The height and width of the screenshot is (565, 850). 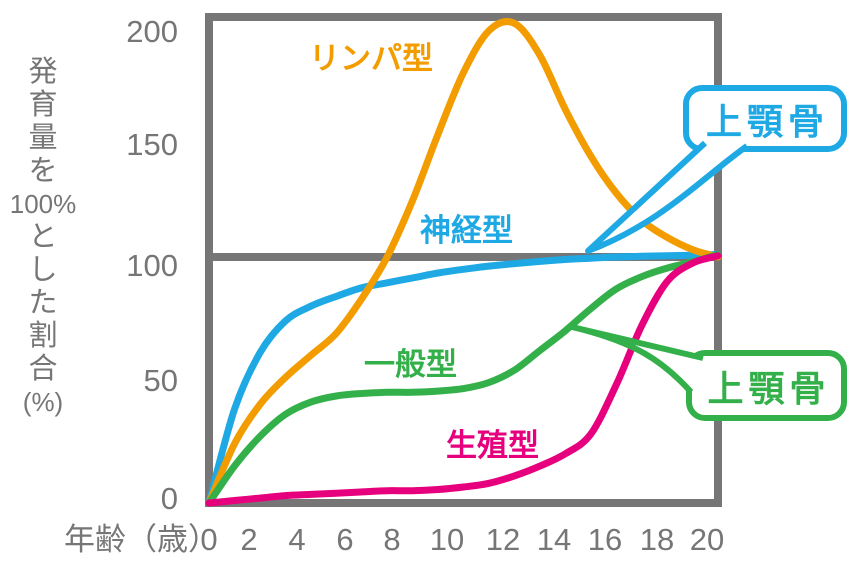 I want to click on x-tick-0: 0, so click(x=209, y=539).